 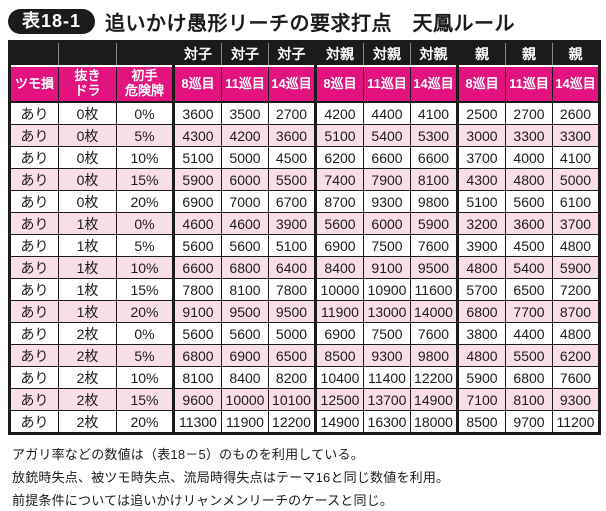 What do you see at coordinates (145, 54) in the screenshot?
I see `corner-blank-cell` at bounding box center [145, 54].